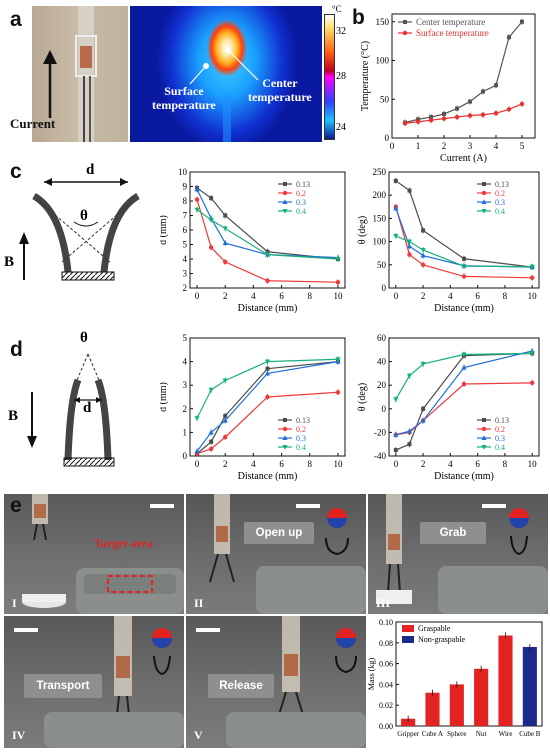  I want to click on schematic-c-b-label: B, so click(9, 262).